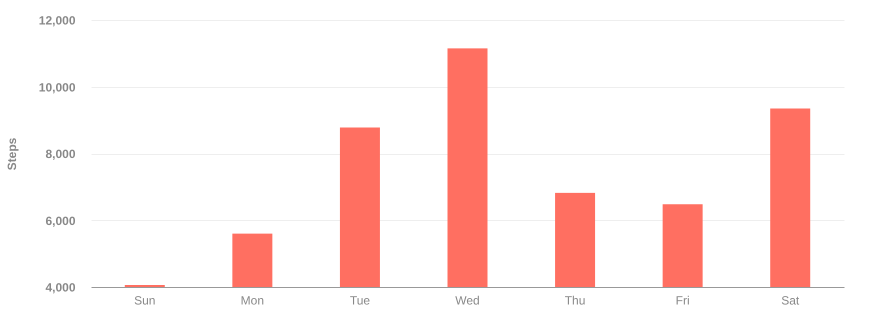  Describe the element at coordinates (145, 301) in the screenshot. I see `x-tick-label: Sun` at that location.